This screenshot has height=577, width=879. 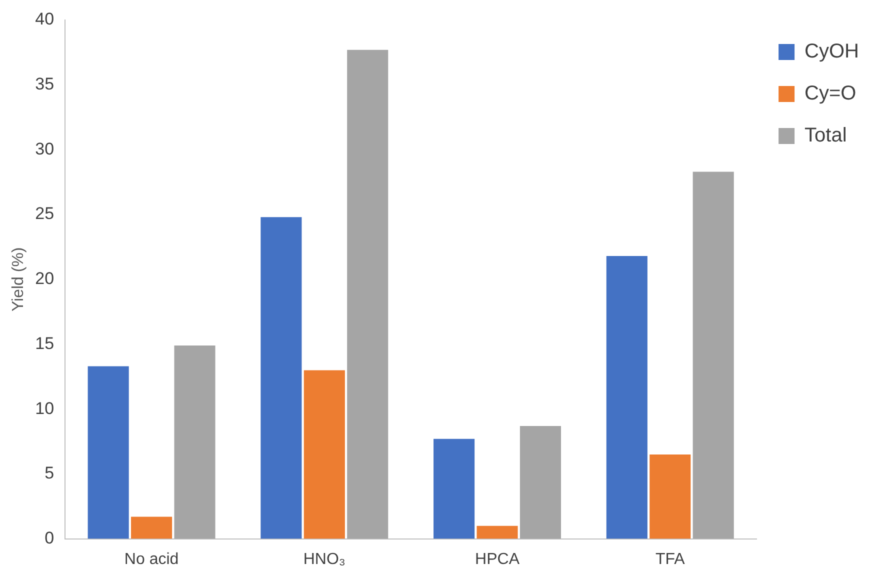 What do you see at coordinates (324, 559) in the screenshot?
I see `x-tick-label: HNO₃` at bounding box center [324, 559].